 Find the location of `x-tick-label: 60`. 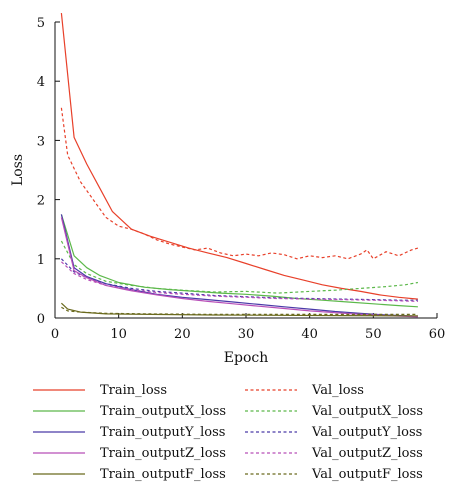

x-tick-label: 60 is located at coordinates (437, 334).